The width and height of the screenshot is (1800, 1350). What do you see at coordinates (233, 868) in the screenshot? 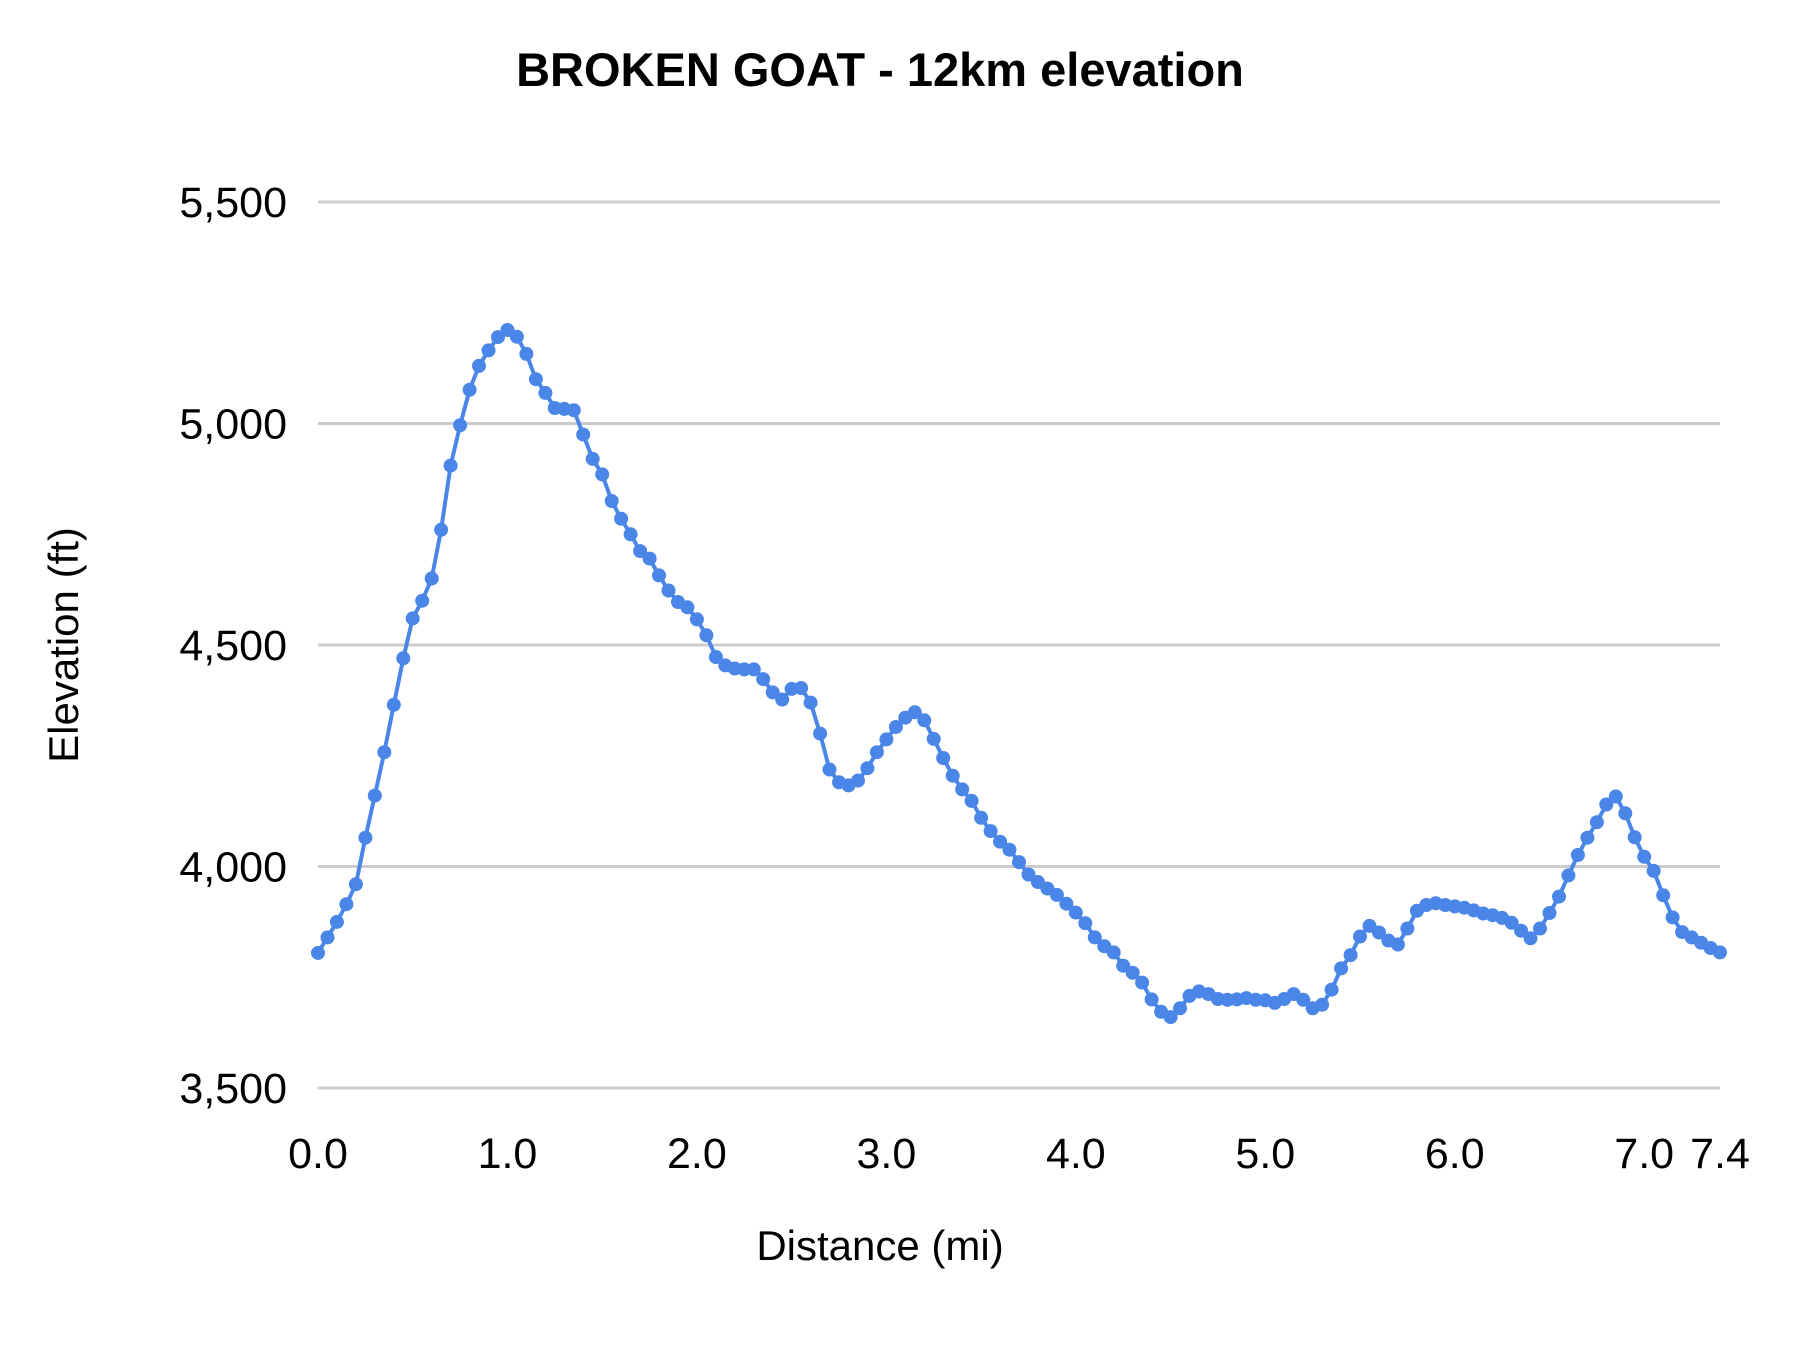
I see `y-tick-label-4000: 4,000` at bounding box center [233, 868].